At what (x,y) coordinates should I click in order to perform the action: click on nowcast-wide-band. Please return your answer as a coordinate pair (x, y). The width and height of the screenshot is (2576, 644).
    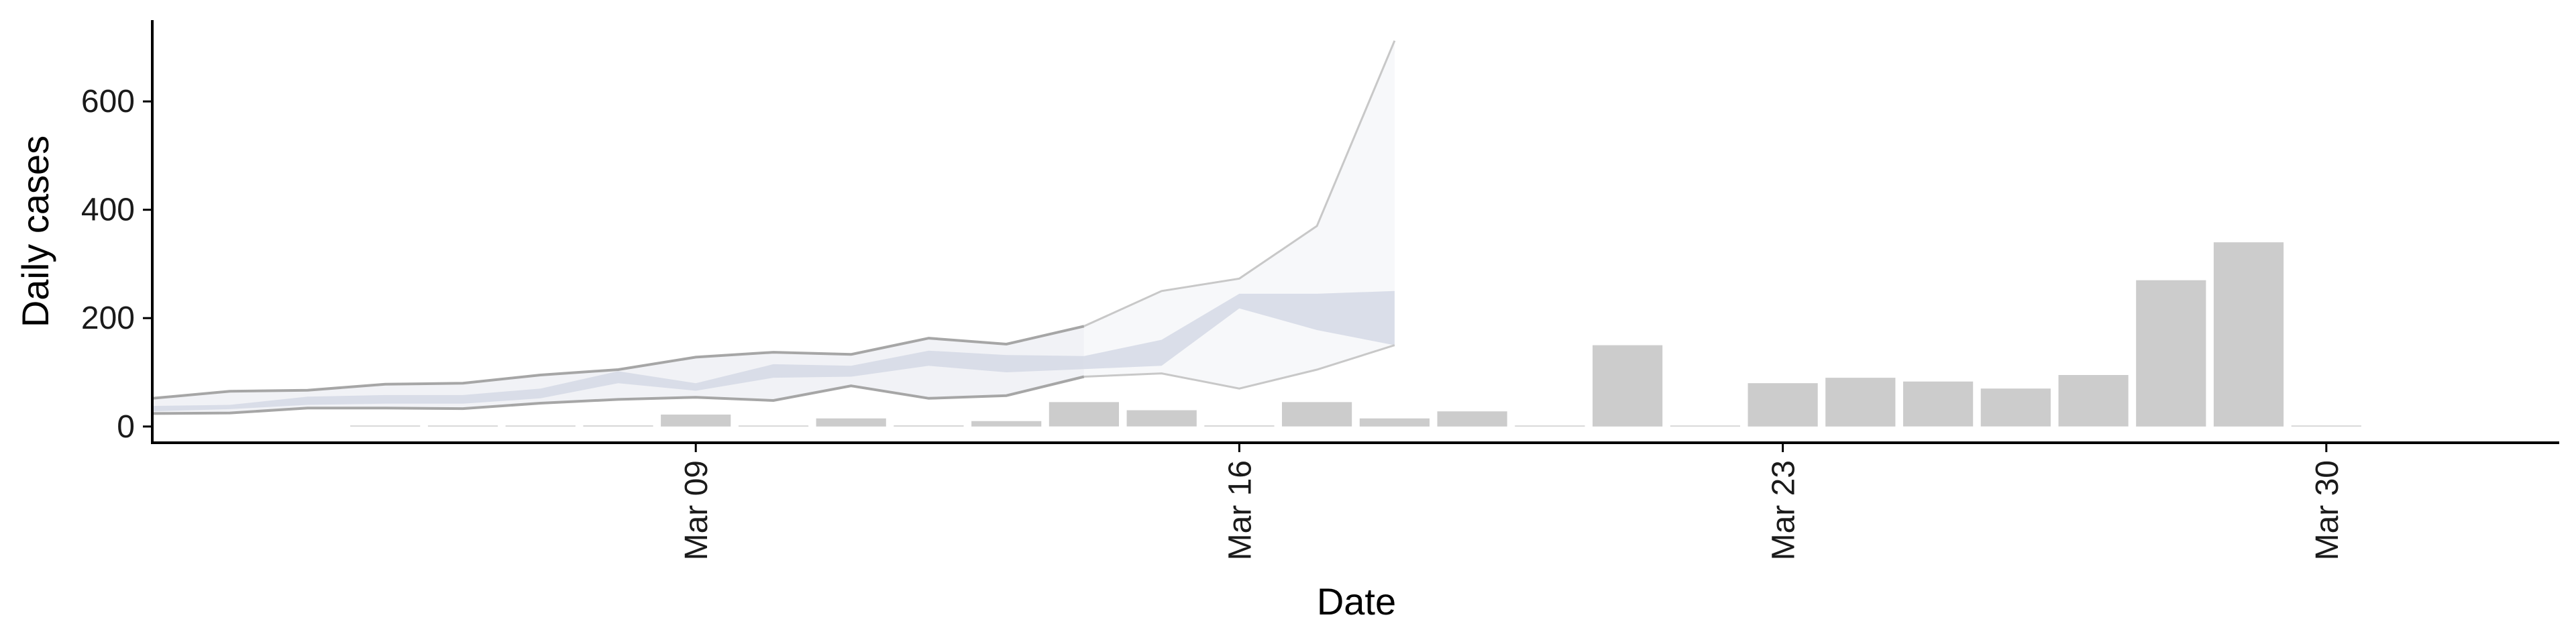
    Looking at the image, I should click on (1239, 214).